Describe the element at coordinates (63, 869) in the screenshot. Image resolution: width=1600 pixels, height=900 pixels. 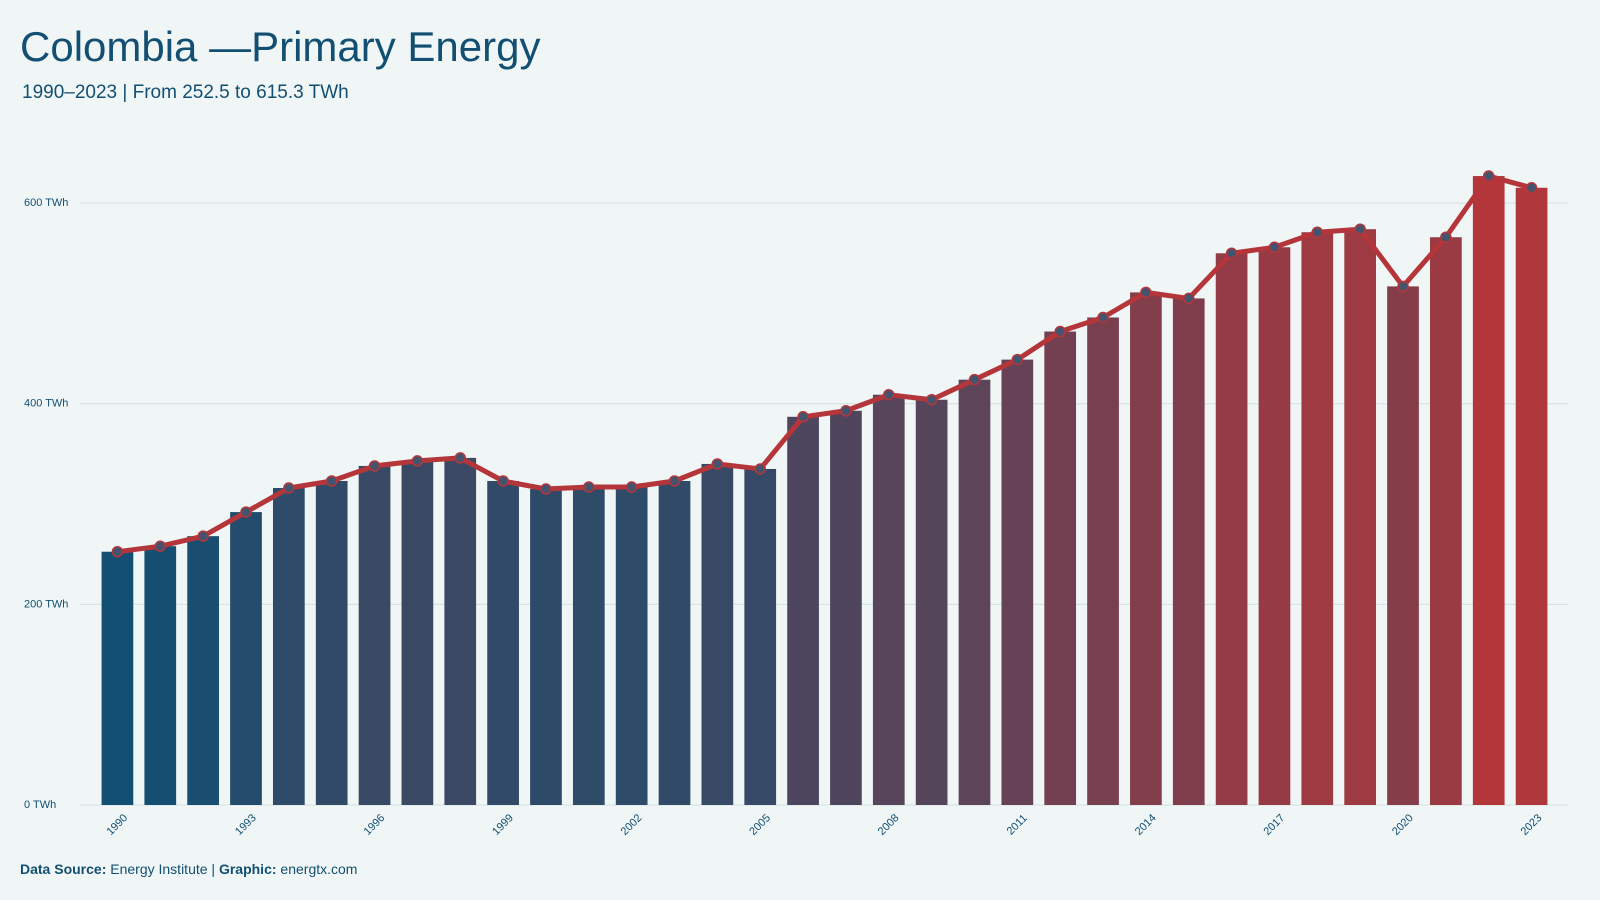
I see `source-label: Data Source:` at that location.